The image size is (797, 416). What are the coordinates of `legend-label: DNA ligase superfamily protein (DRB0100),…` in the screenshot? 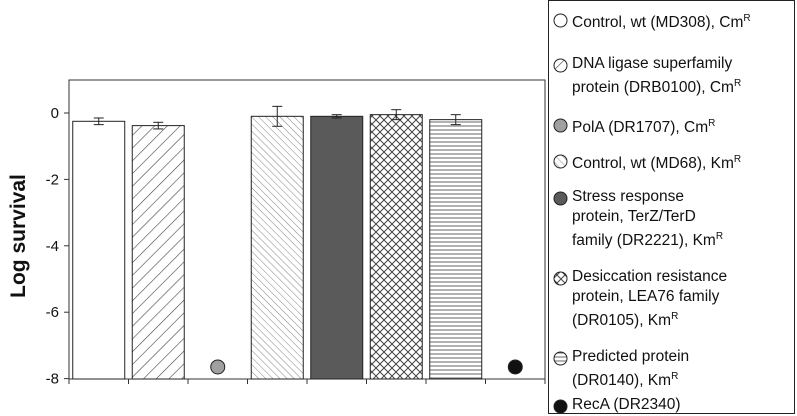 It's located at (657, 76).